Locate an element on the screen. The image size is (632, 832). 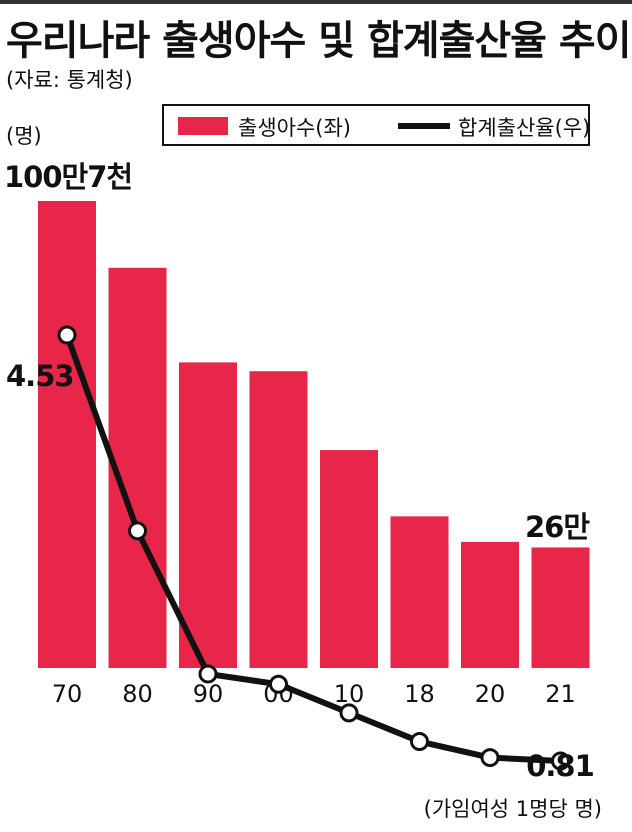
legend: 출생아수(좌) 합계출산율(우) is located at coordinates (376, 125).